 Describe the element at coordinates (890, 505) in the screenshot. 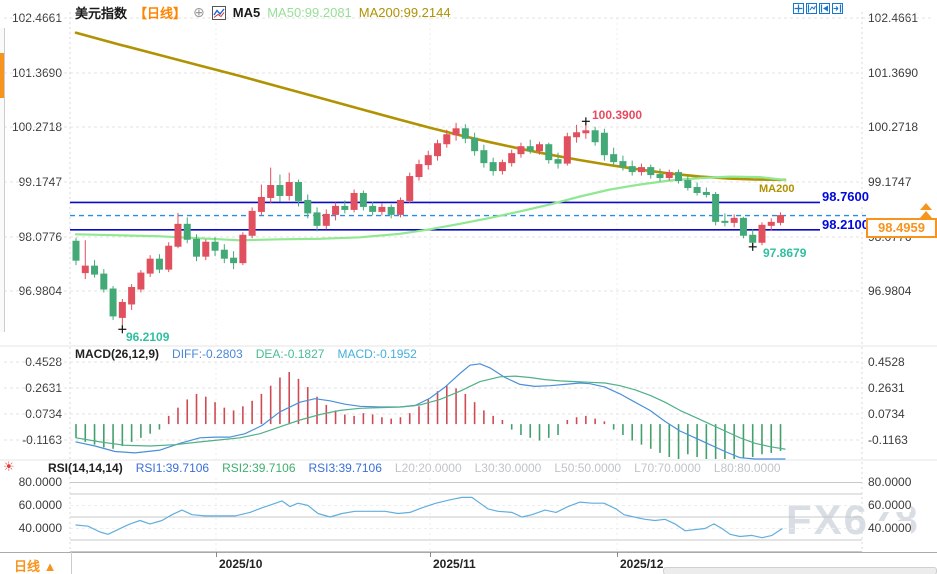

I see `rsi-y-label-right: 60.0000` at that location.